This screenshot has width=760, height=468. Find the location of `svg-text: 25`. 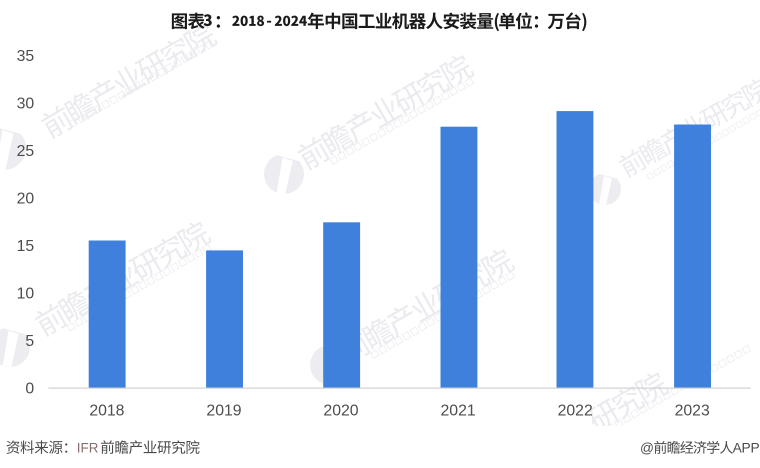

svg-text: 25 is located at coordinates (26, 151).